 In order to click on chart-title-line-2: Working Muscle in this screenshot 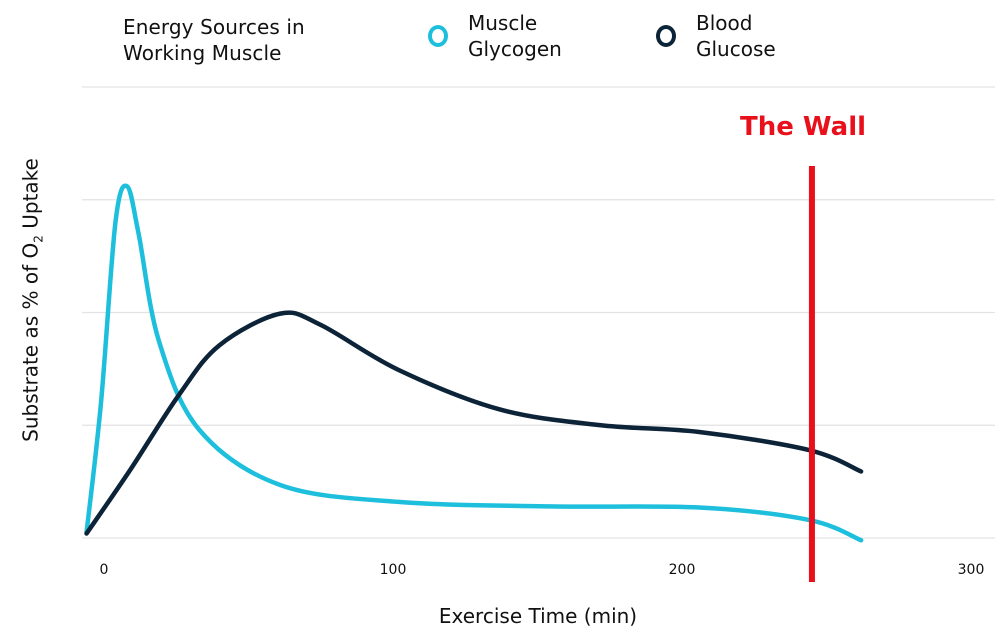, I will do `click(202, 53)`.